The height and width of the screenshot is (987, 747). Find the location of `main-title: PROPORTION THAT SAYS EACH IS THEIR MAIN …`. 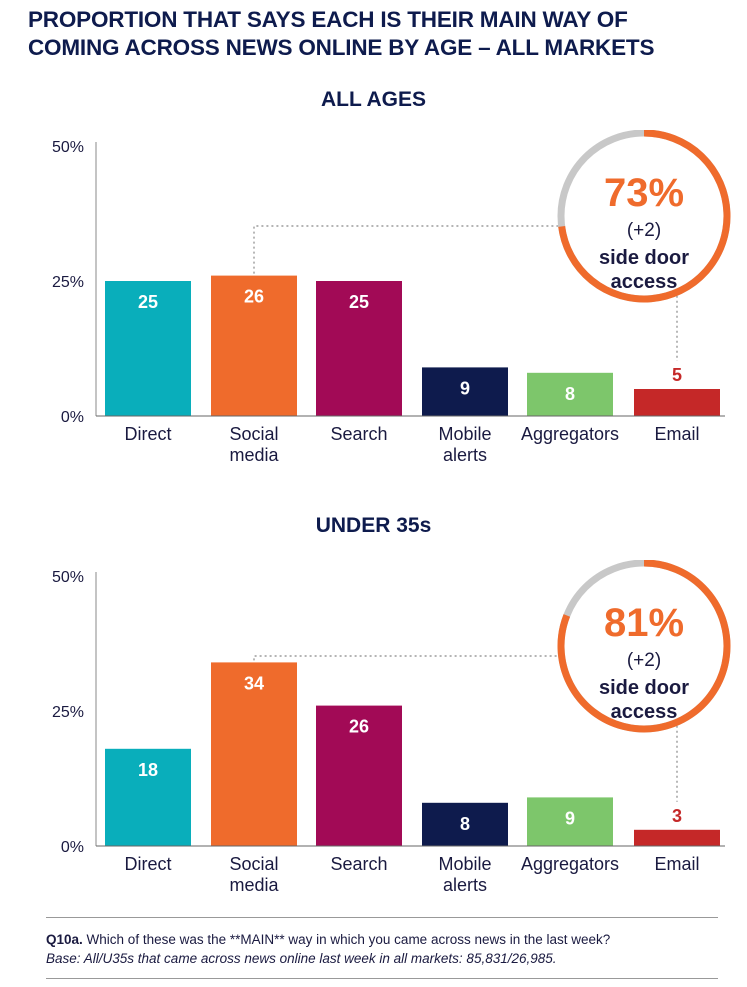

main-title: PROPORTION THAT SAYS EACH IS THEIR MAIN … is located at coordinates (378, 34).